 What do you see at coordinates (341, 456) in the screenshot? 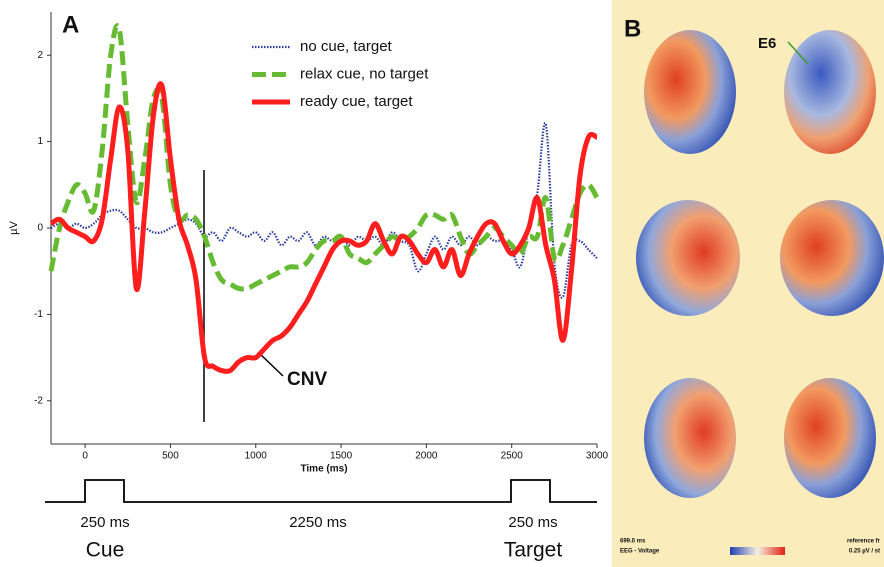
I see `x-tick-label: 1500` at bounding box center [341, 456].